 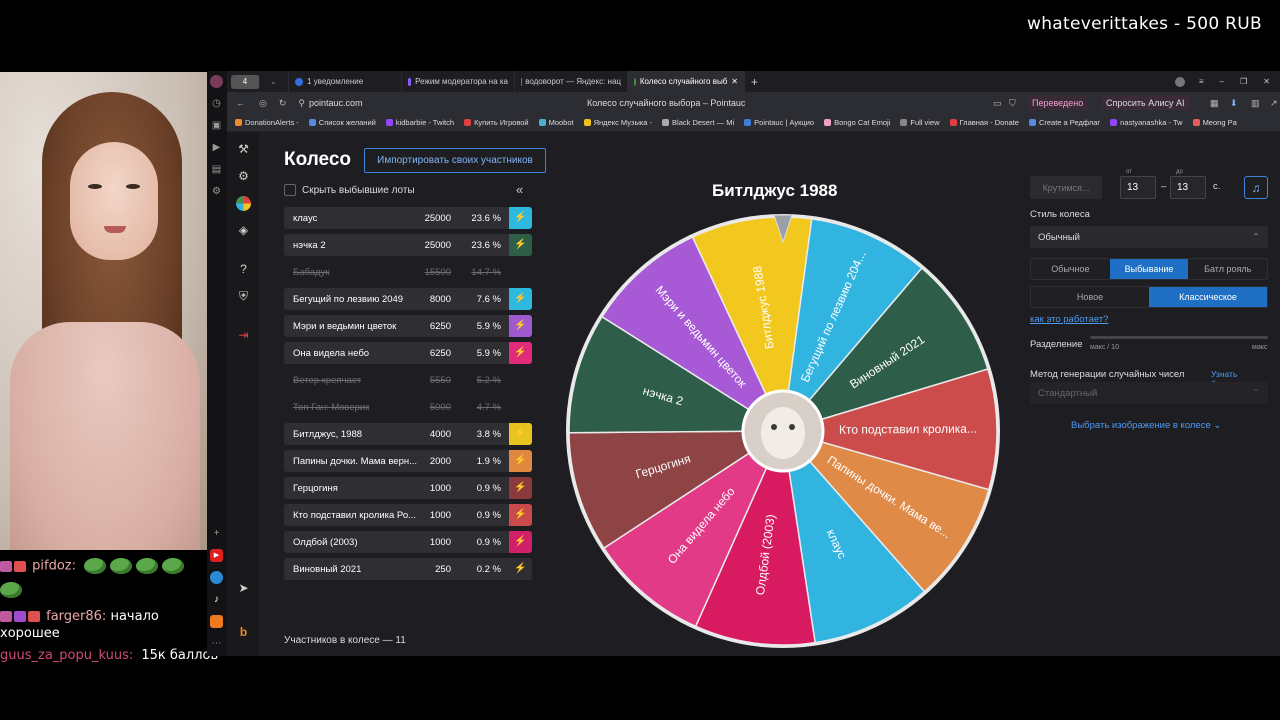 I want to click on gavel-icon: ⚒, so click(x=243, y=149).